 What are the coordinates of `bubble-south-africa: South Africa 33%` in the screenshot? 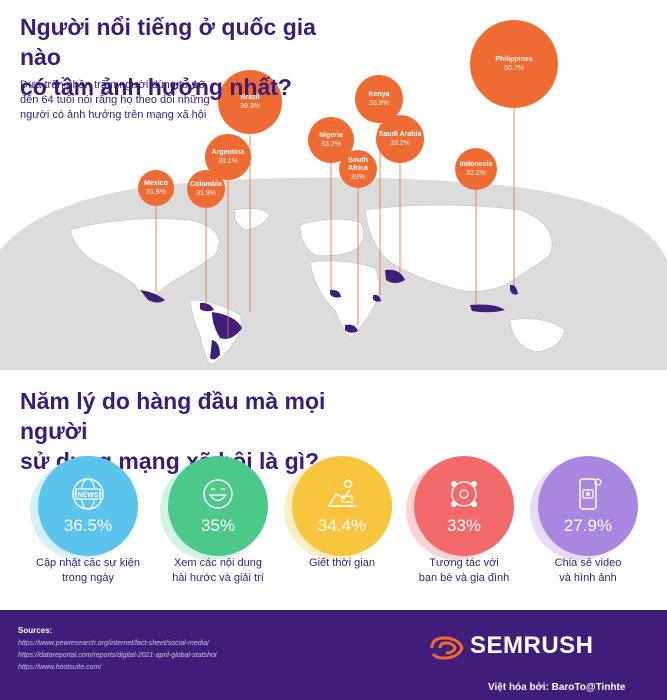 It's located at (358, 169).